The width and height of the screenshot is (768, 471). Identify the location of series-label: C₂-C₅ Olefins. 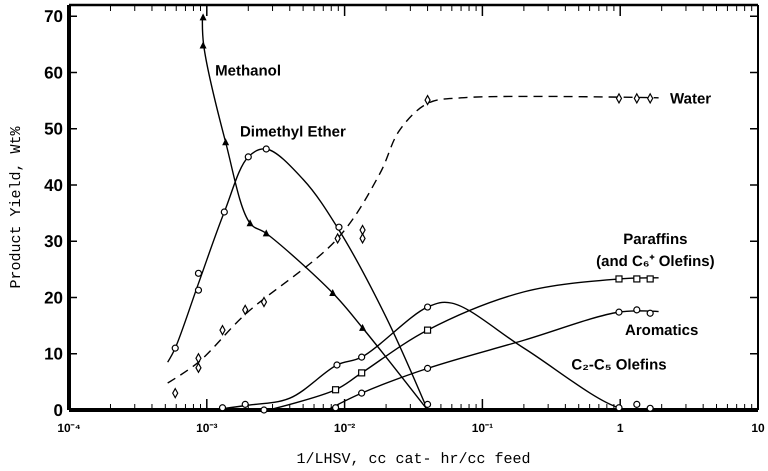
(619, 365).